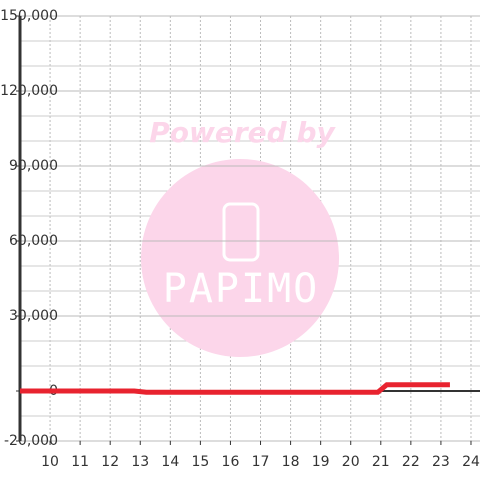 The width and height of the screenshot is (480, 480). Describe the element at coordinates (33, 316) in the screenshot. I see `y-tick-label: 30,000` at that location.